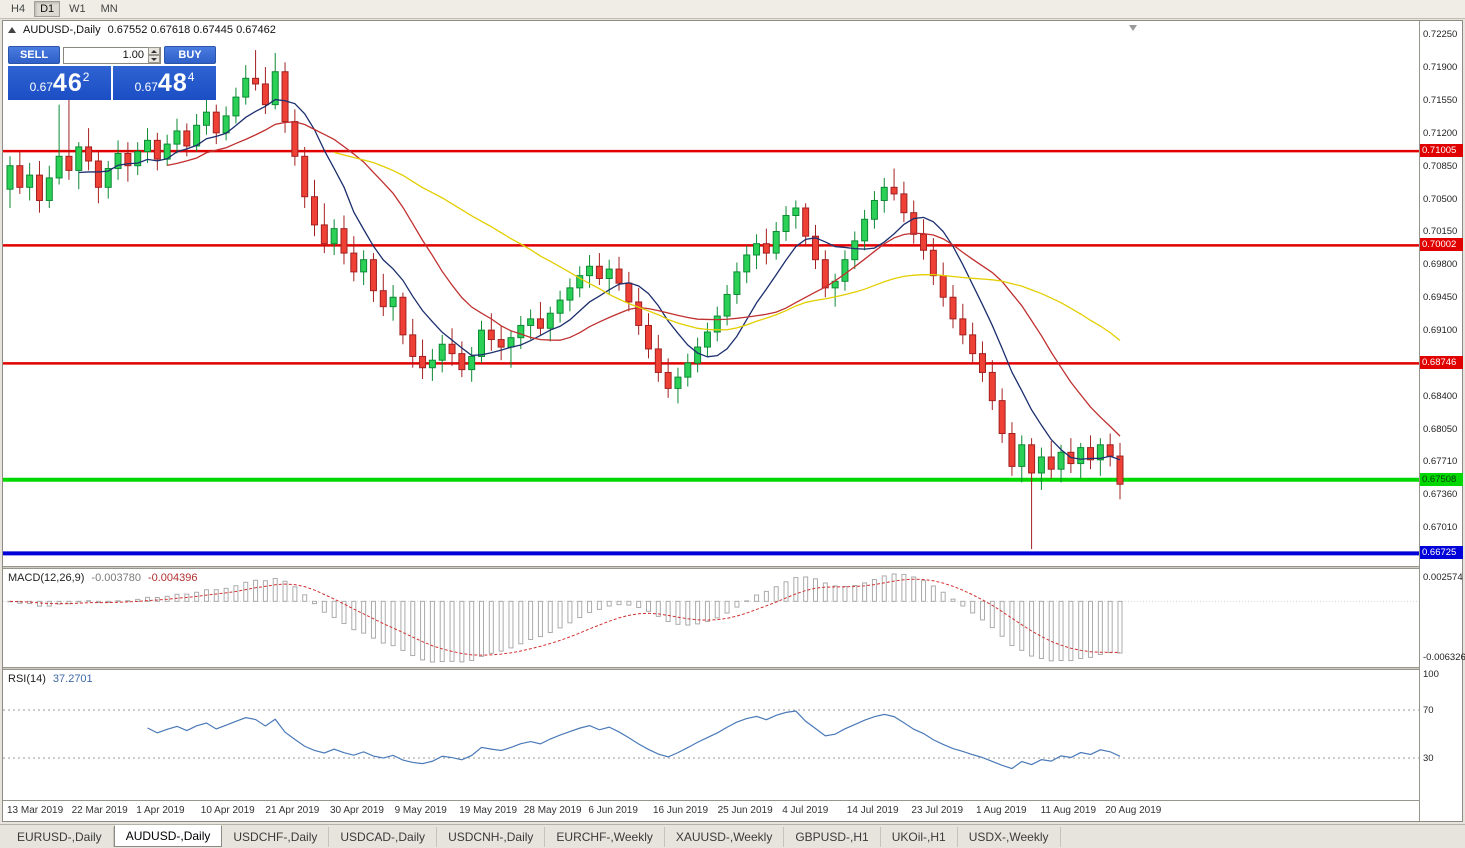  I want to click on rsi-label: RSI(14), so click(27, 679).